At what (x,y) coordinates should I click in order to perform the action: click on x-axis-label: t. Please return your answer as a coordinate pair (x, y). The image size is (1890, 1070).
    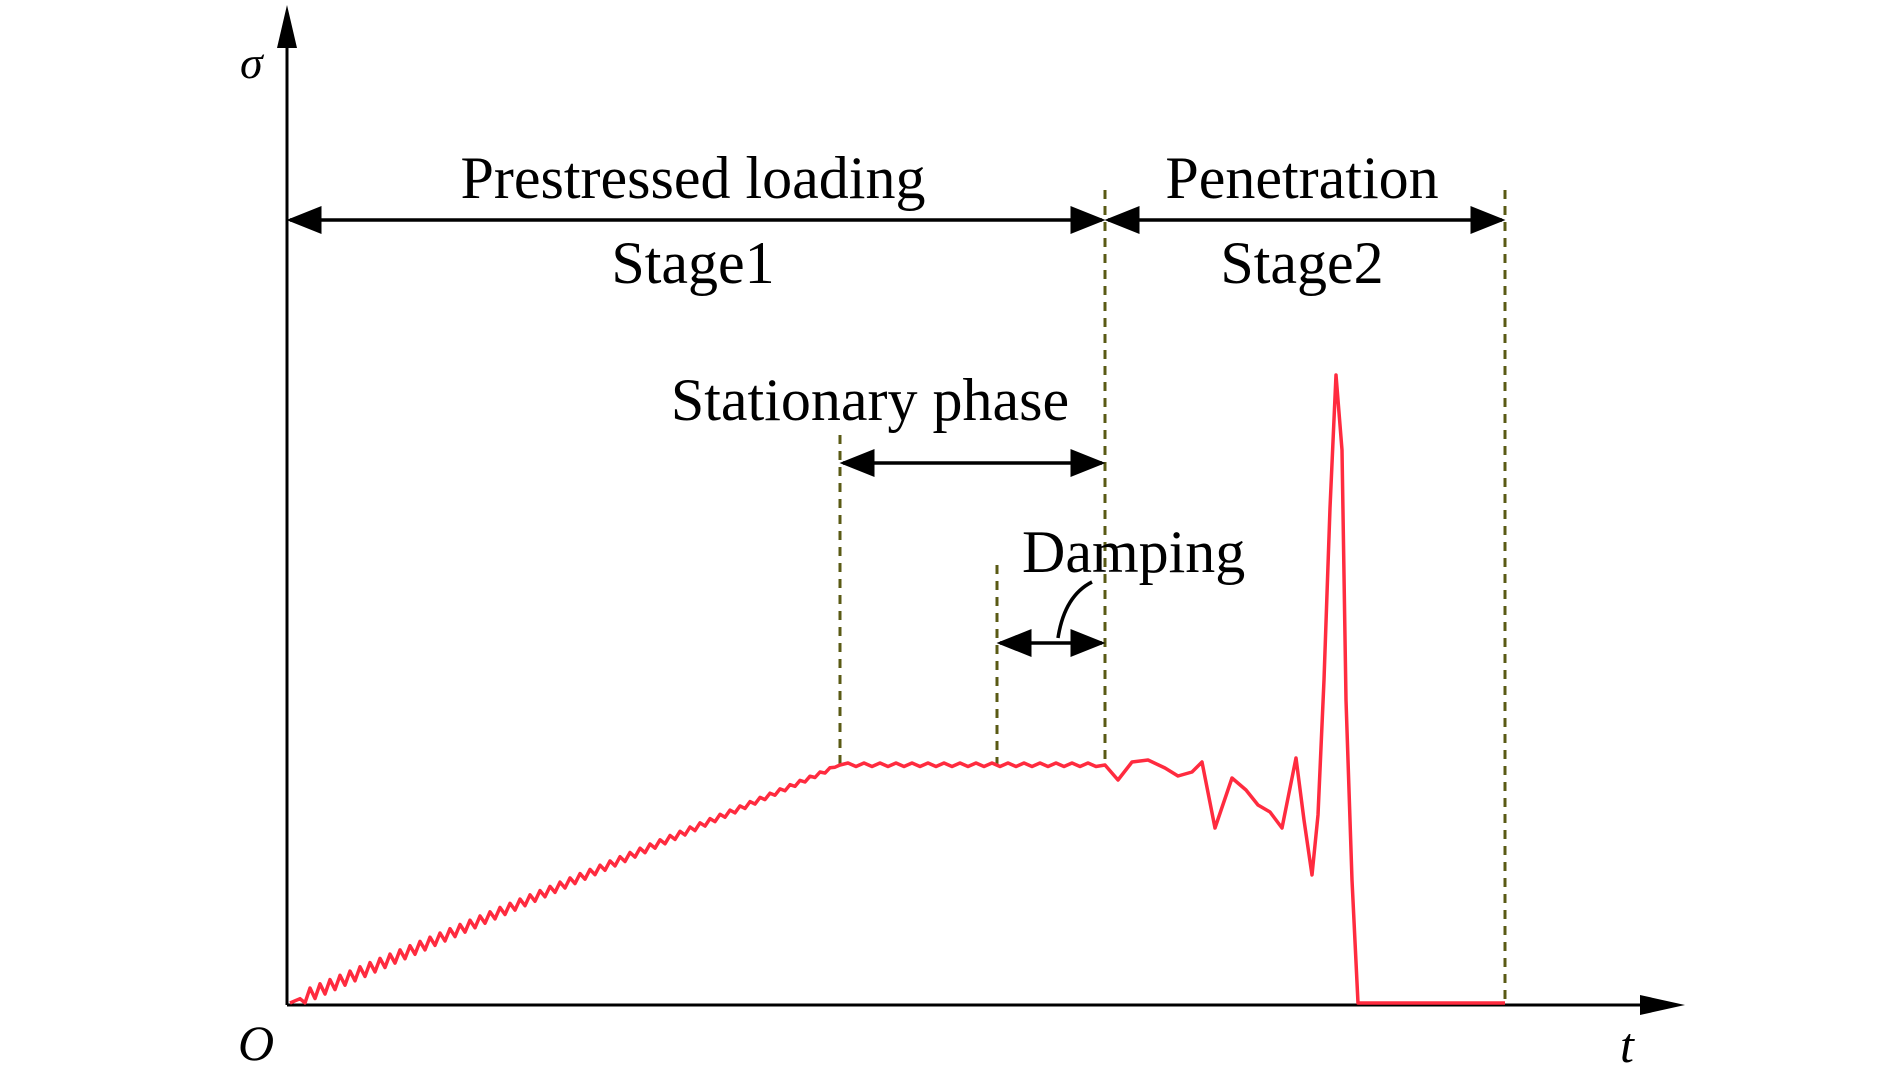
    Looking at the image, I should click on (1627, 1043).